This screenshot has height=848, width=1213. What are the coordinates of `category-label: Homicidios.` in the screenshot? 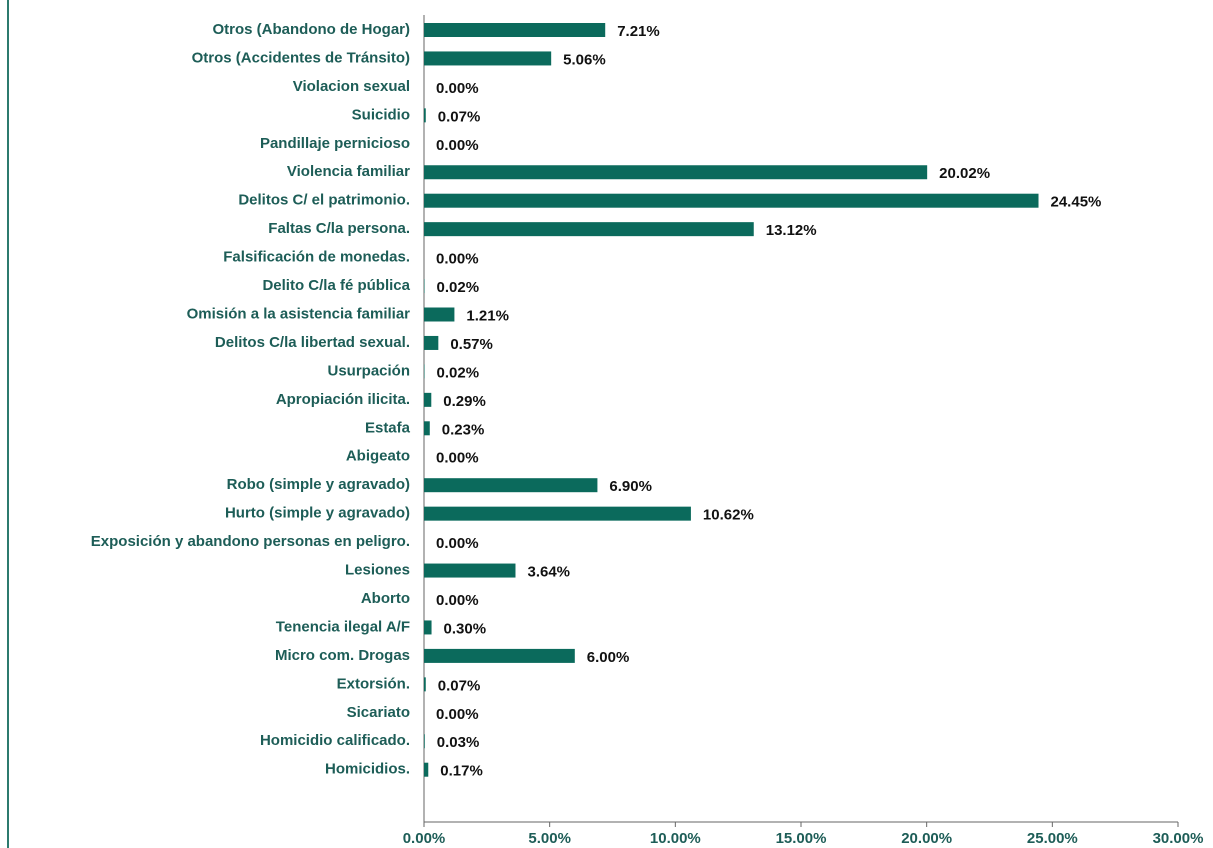 It's located at (367, 769).